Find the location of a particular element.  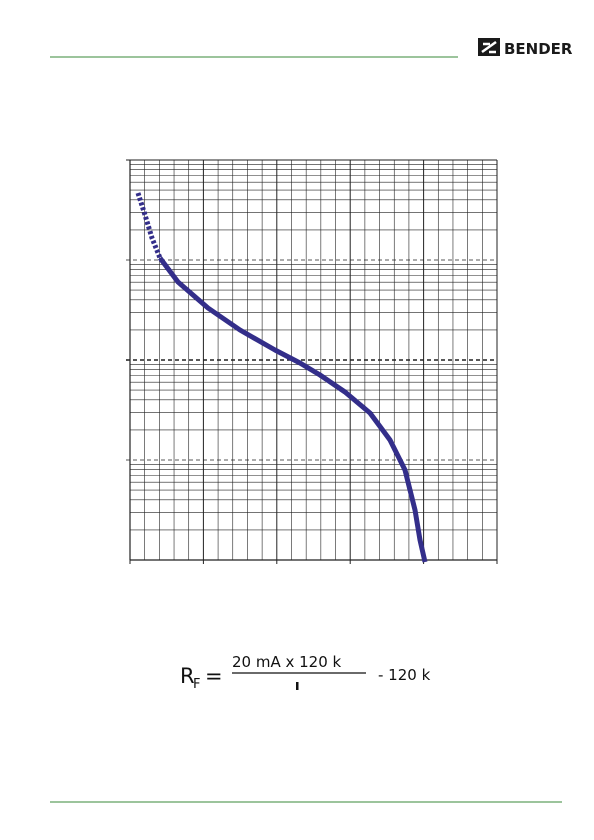

logo-text: BENDER is located at coordinates (538, 49).